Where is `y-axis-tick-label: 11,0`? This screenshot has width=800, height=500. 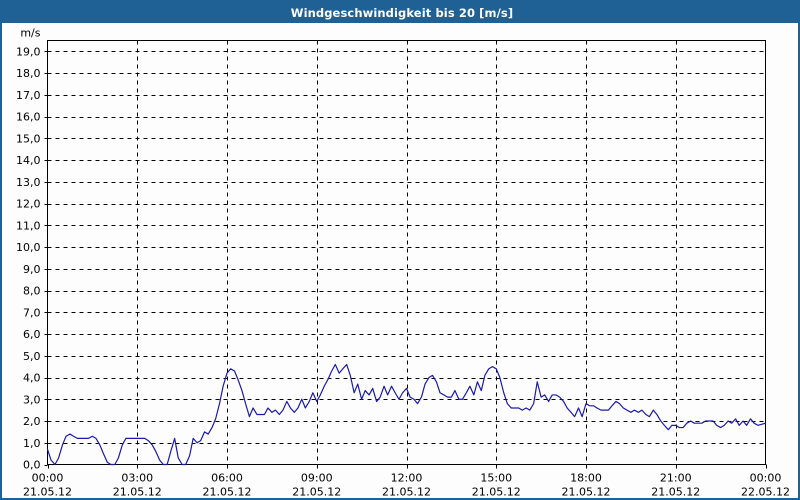
y-axis-tick-label: 11,0 is located at coordinates (28, 225).